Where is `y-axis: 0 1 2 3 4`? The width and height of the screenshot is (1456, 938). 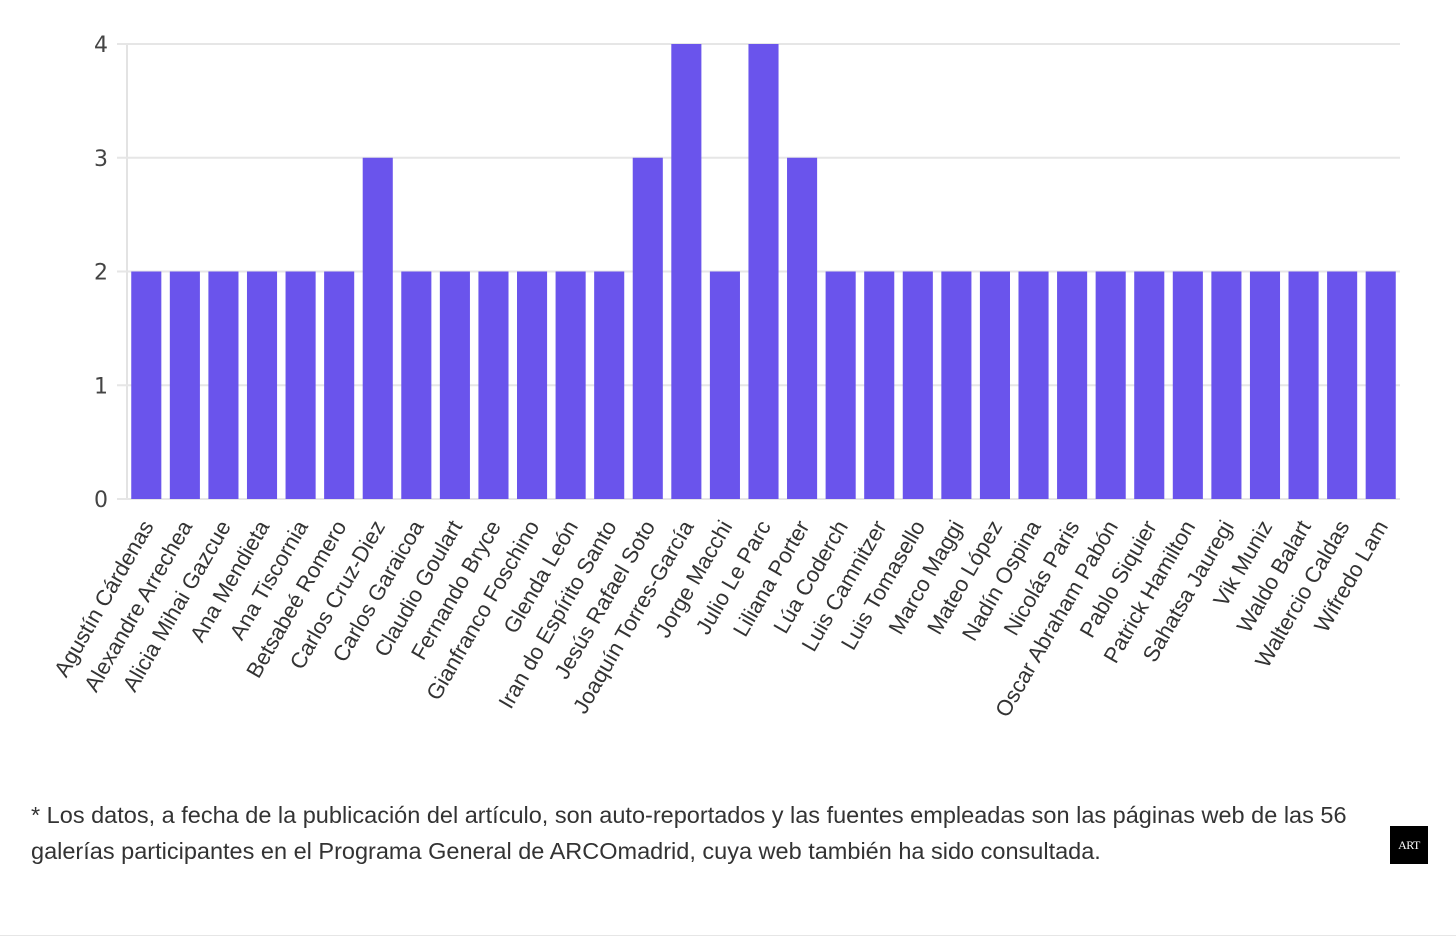
y-axis: 0 1 2 3 4 is located at coordinates (101, 273).